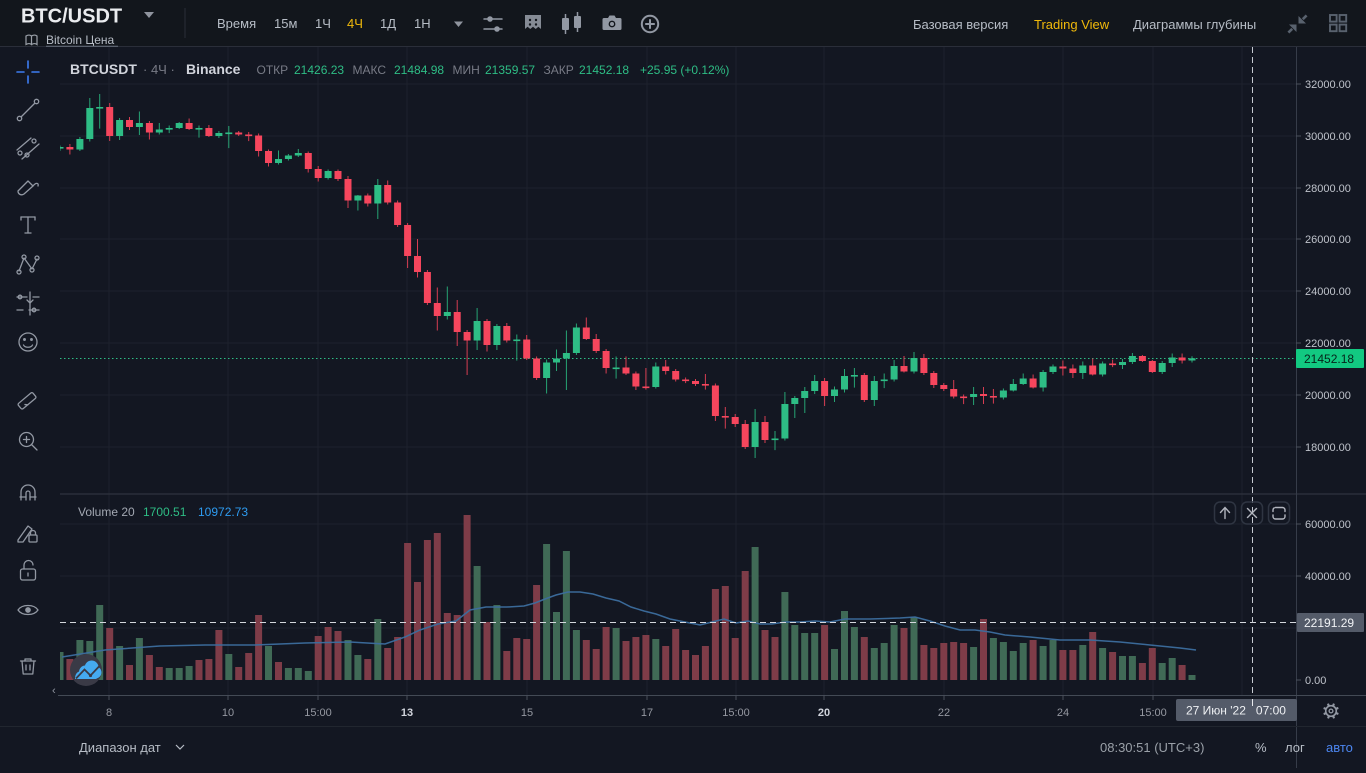  I want to click on svg-text: 22191.29, so click(1329, 623).